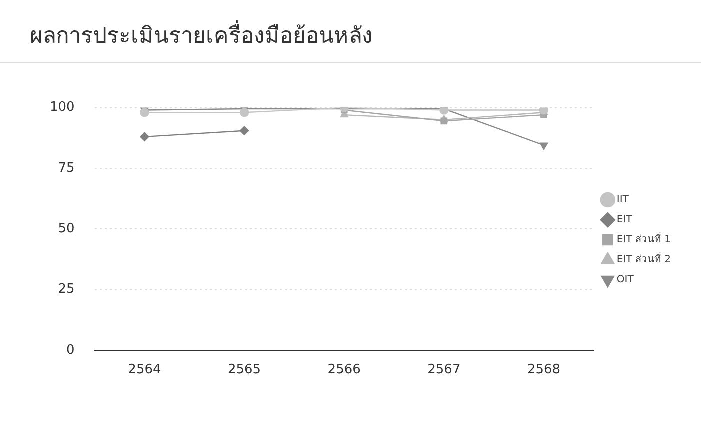  What do you see at coordinates (245, 370) in the screenshot?
I see `x-tick-label: 2565` at bounding box center [245, 370].